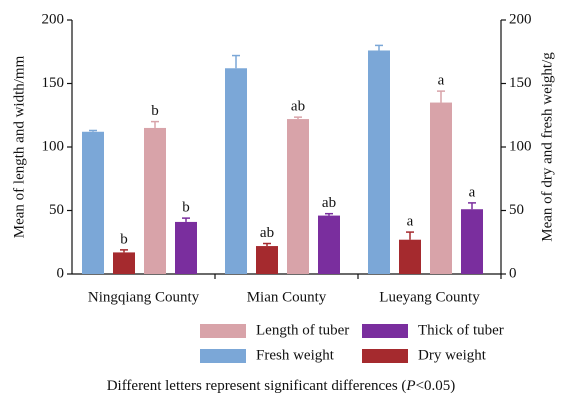 Image resolution: width=563 pixels, height=401 pixels. Describe the element at coordinates (547, 147) in the screenshot. I see `y2-axis-label: Mean of dry and fresh weight/g` at that location.